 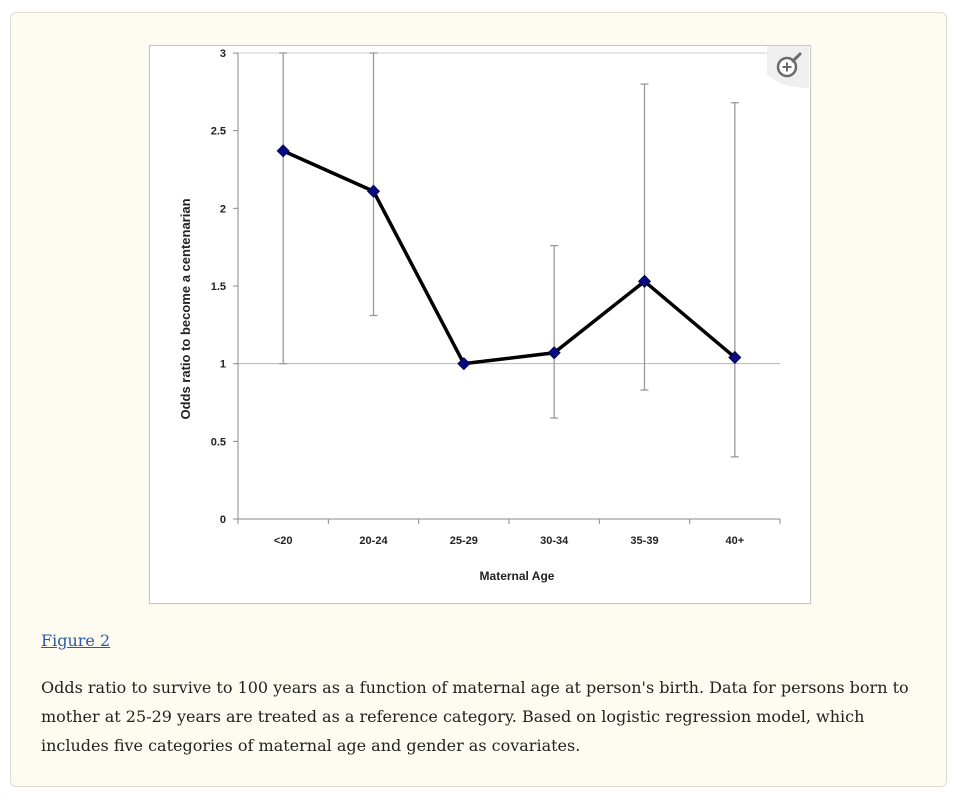 What do you see at coordinates (517, 576) in the screenshot?
I see `x-axis-label: Maternal Age` at bounding box center [517, 576].